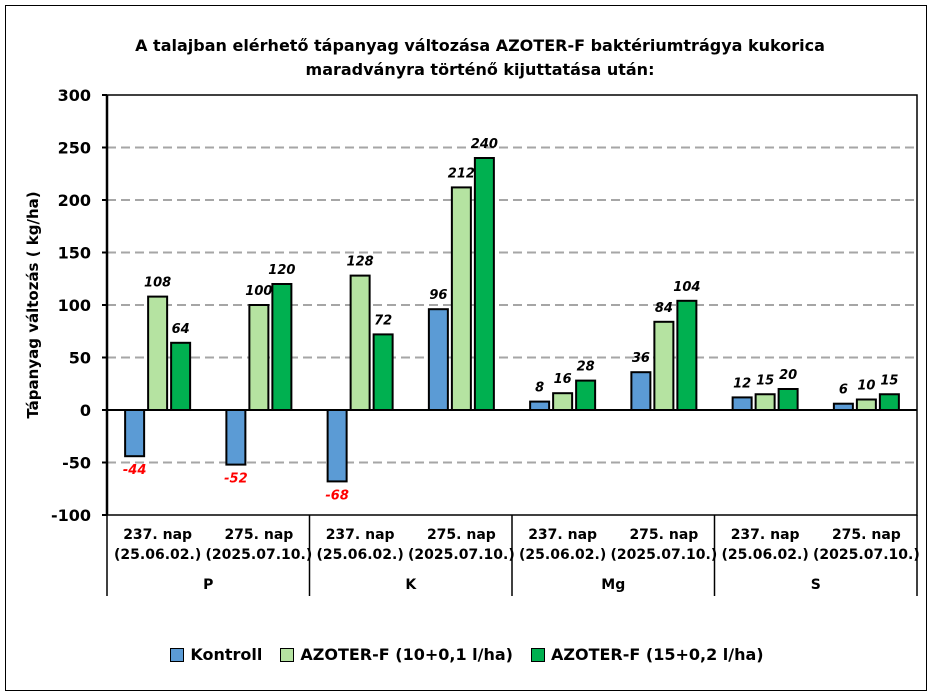  What do you see at coordinates (181, 329) in the screenshot?
I see `data-label: 64` at bounding box center [181, 329].